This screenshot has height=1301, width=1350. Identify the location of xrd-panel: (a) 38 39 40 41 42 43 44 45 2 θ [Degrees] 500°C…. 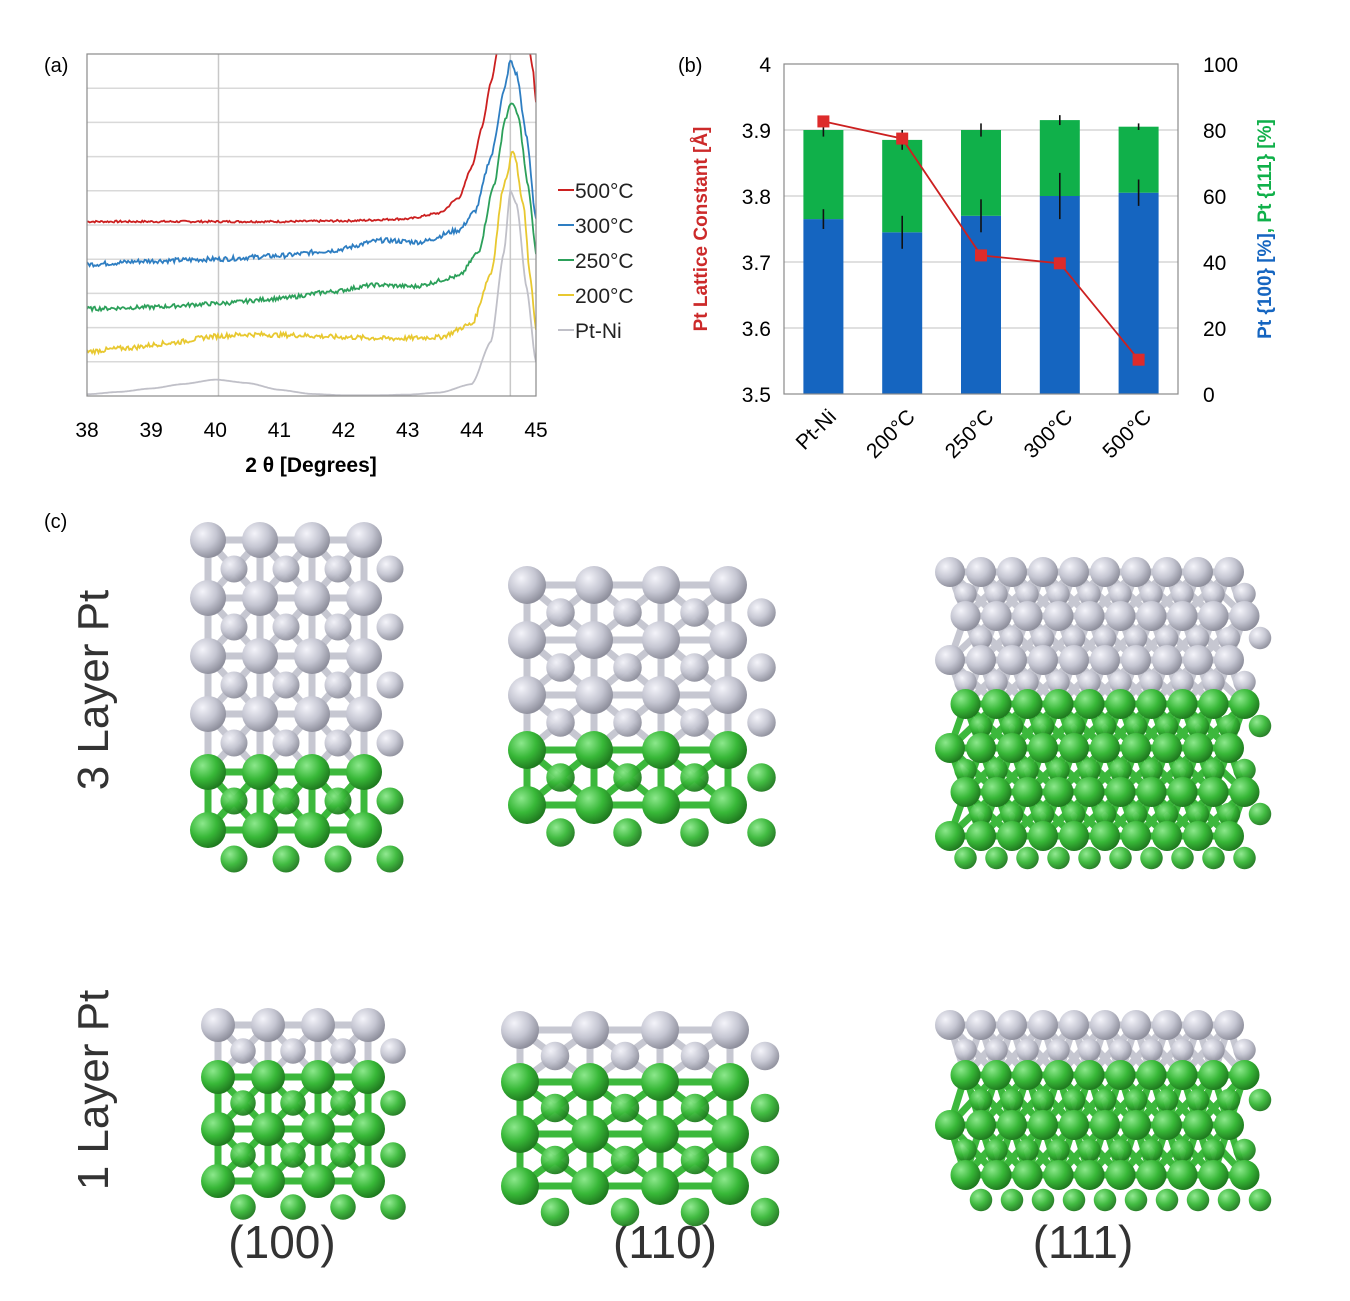
(339, 265).